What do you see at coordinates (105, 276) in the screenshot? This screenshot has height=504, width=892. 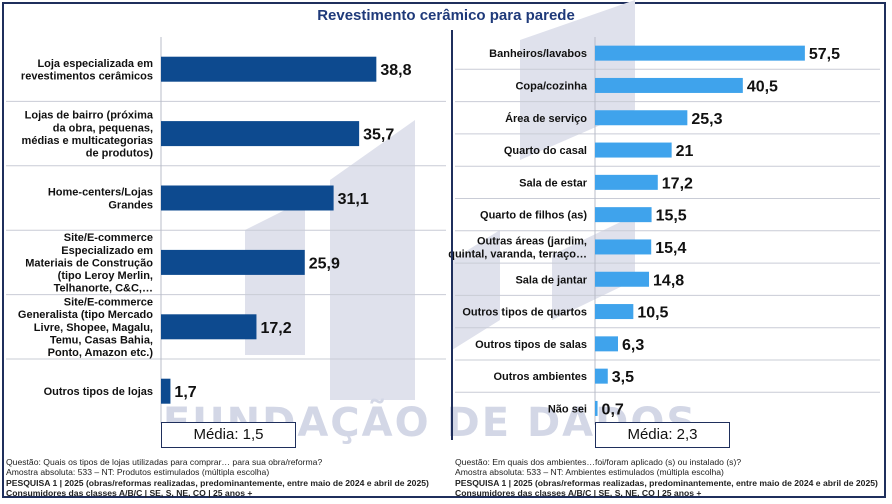 I see `category-label-left-4-line-4: (tipo Leroy Merlin,` at bounding box center [105, 276].